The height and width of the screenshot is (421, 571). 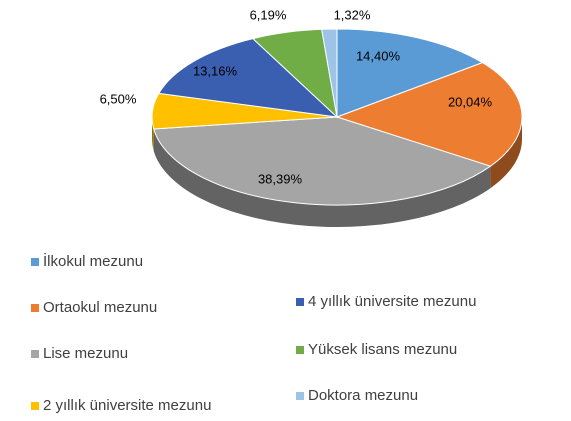 What do you see at coordinates (118, 98) in the screenshot?
I see `data-label: 6,50%` at bounding box center [118, 98].